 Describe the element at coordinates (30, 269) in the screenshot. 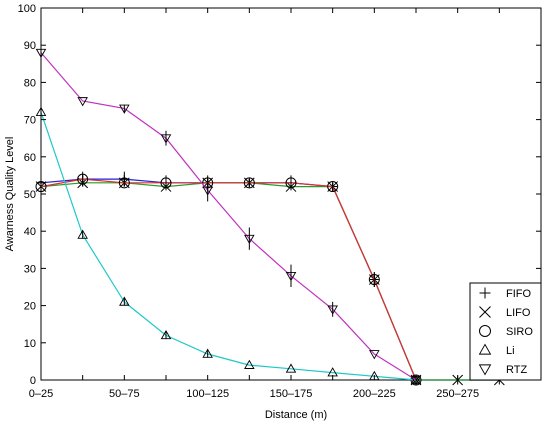

I see `y-tick-label: 30` at that location.